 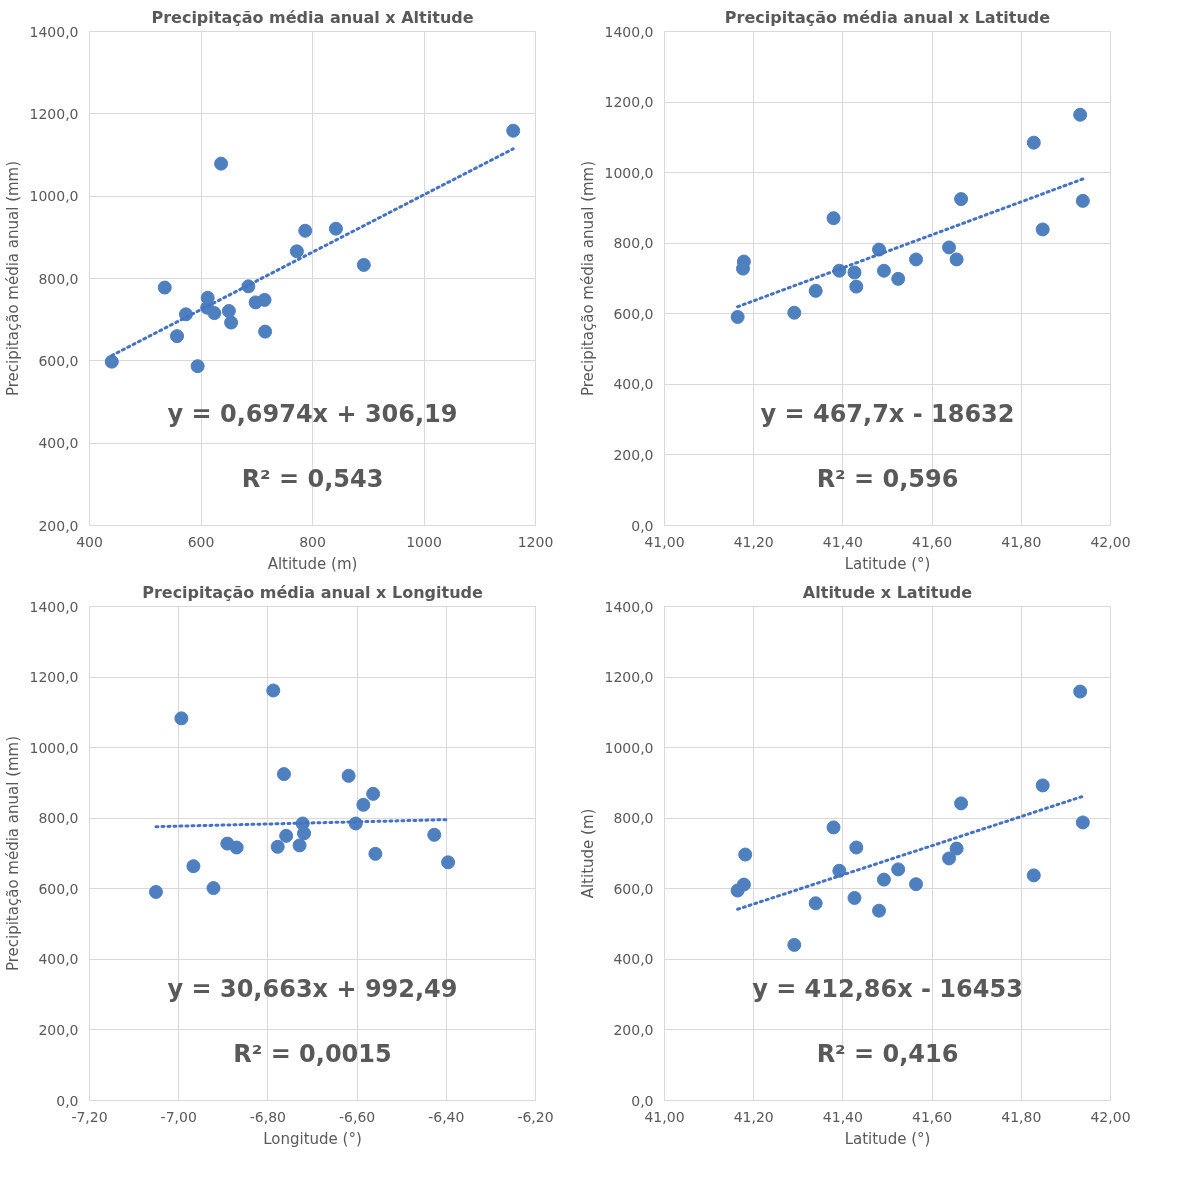 I want to click on annotation: y = 467,7x - 18632, so click(x=887, y=414).